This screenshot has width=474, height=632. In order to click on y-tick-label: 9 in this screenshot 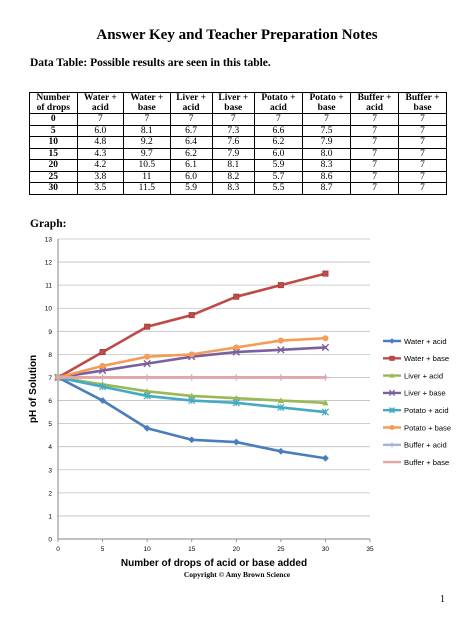, I will do `click(50, 332)`.